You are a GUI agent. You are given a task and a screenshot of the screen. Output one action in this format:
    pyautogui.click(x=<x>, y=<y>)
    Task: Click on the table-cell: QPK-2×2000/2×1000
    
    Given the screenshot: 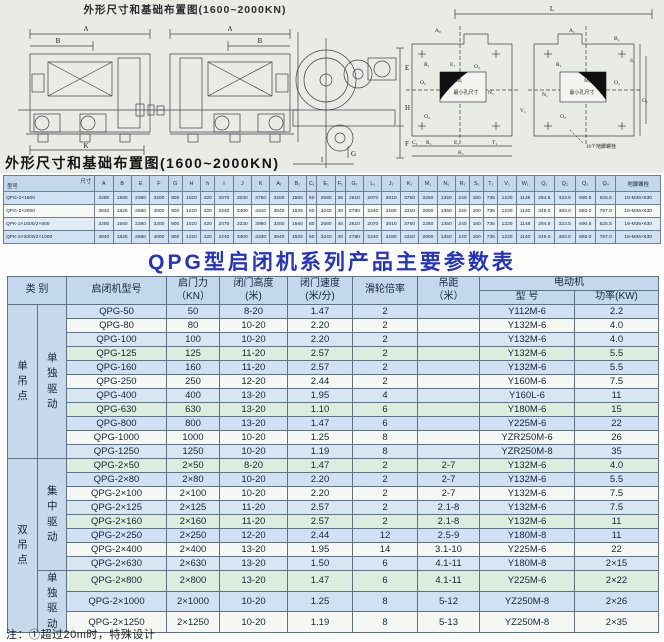 What is the action you would take?
    pyautogui.click(x=49, y=237)
    